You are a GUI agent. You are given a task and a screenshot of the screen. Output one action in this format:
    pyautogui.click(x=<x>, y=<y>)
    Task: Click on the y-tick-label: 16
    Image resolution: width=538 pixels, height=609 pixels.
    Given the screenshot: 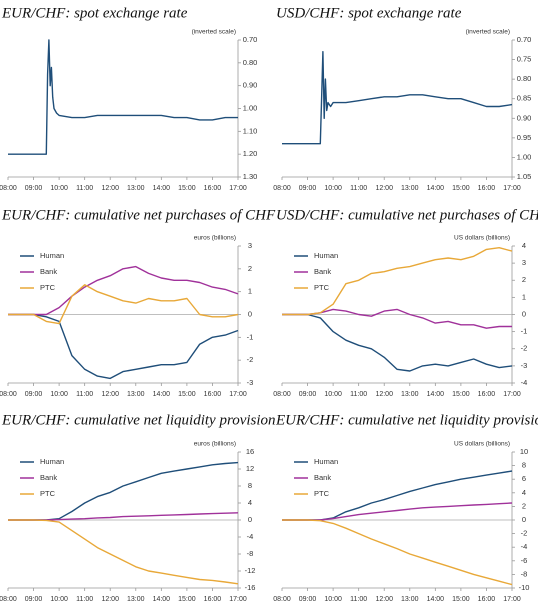 What is the action you would take?
    pyautogui.click(x=250, y=451)
    